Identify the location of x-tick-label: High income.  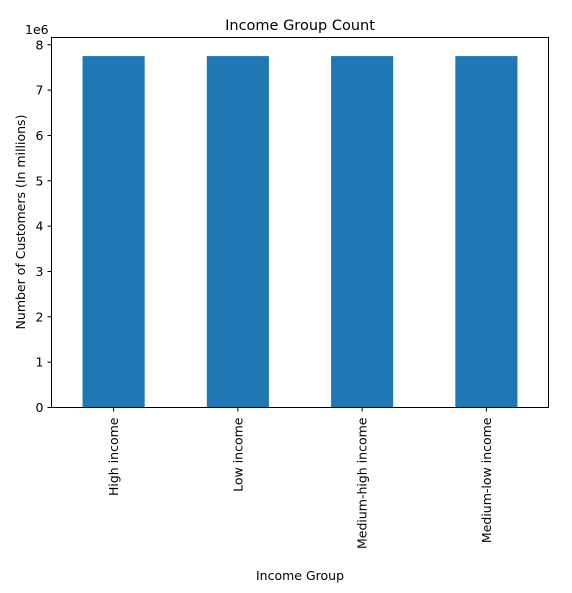
(113, 456).